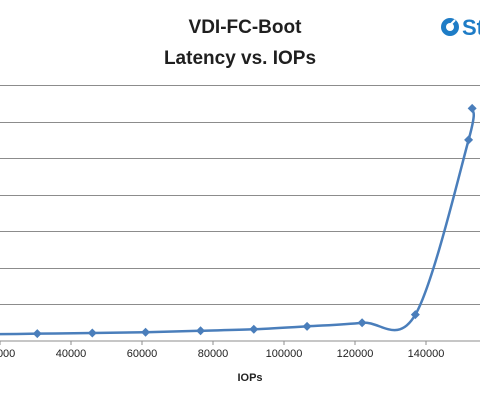 The image size is (480, 401). I want to click on x-tick-label-5: 120000, so click(355, 354).